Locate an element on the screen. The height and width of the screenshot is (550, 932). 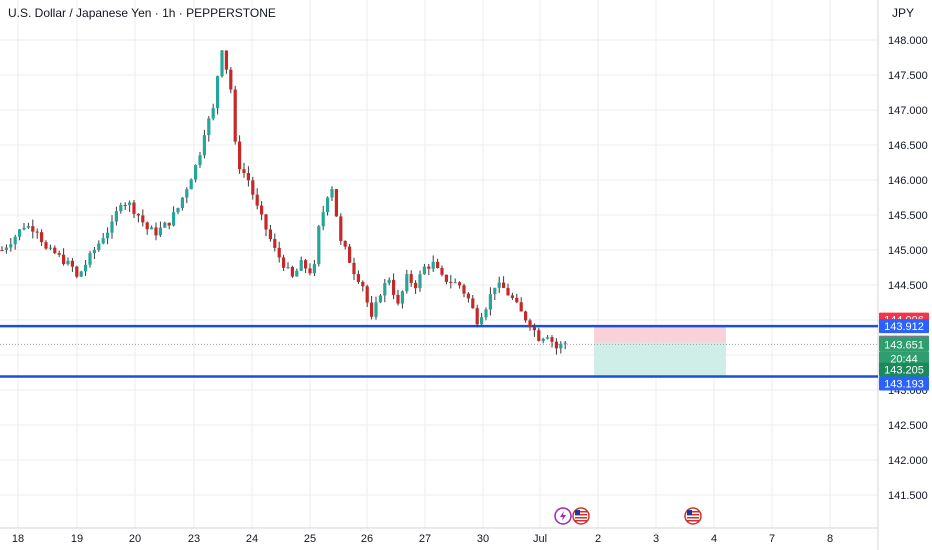
y-tick-label: 146.000 is located at coordinates (908, 181).